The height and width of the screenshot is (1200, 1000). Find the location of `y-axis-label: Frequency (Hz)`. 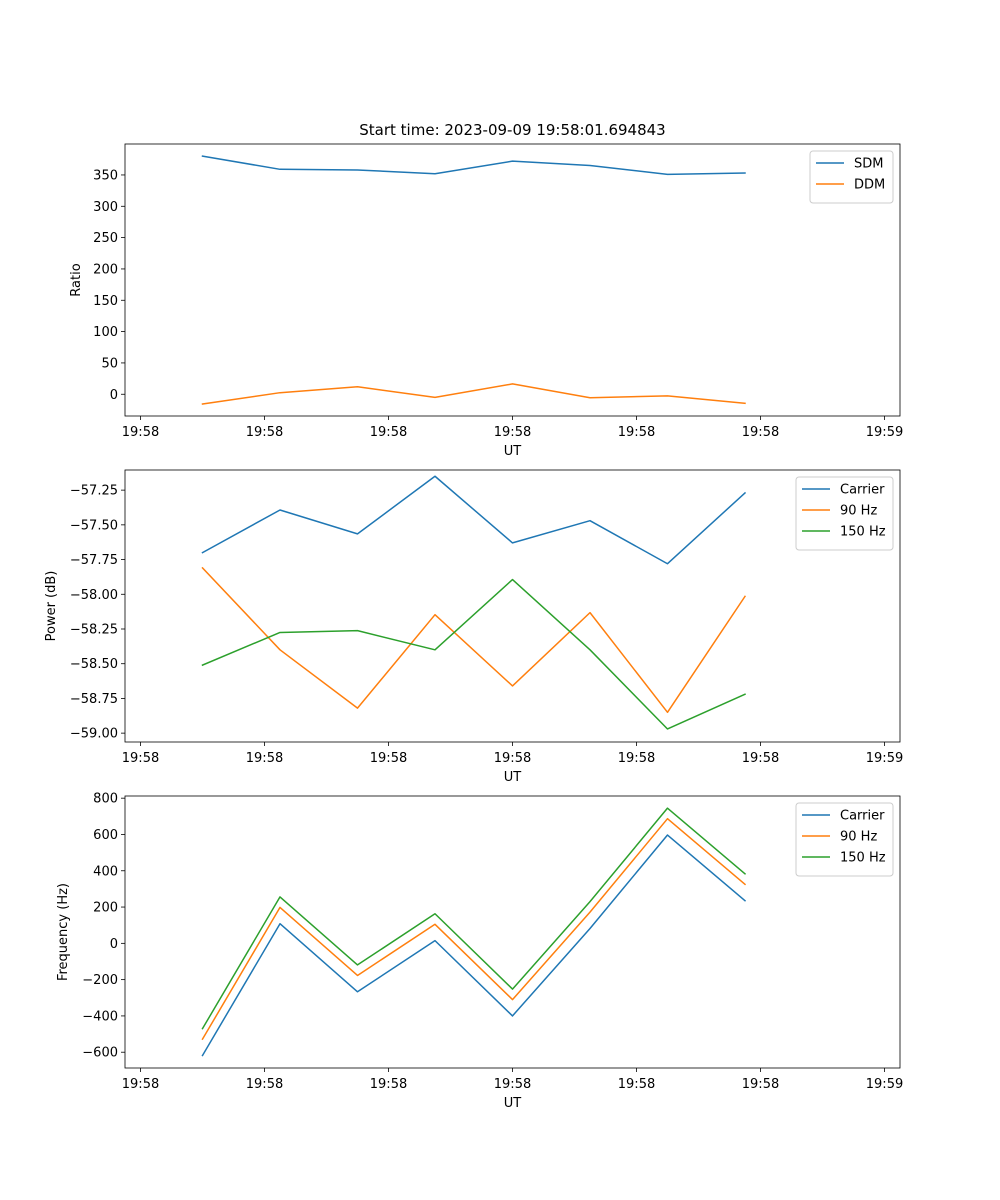

y-axis-label: Frequency (Hz) is located at coordinates (63, 932).